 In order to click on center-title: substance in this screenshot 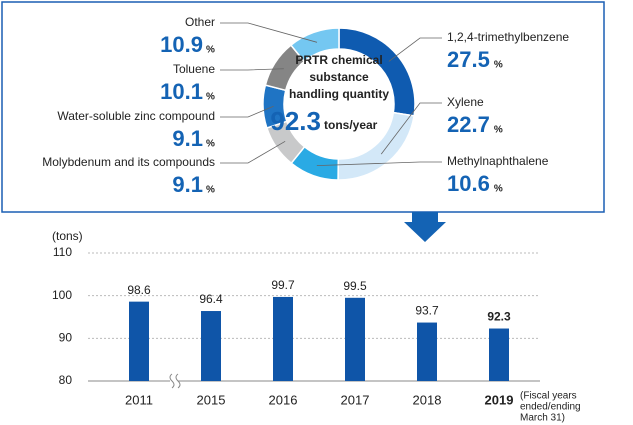, I will do `click(339, 77)`.